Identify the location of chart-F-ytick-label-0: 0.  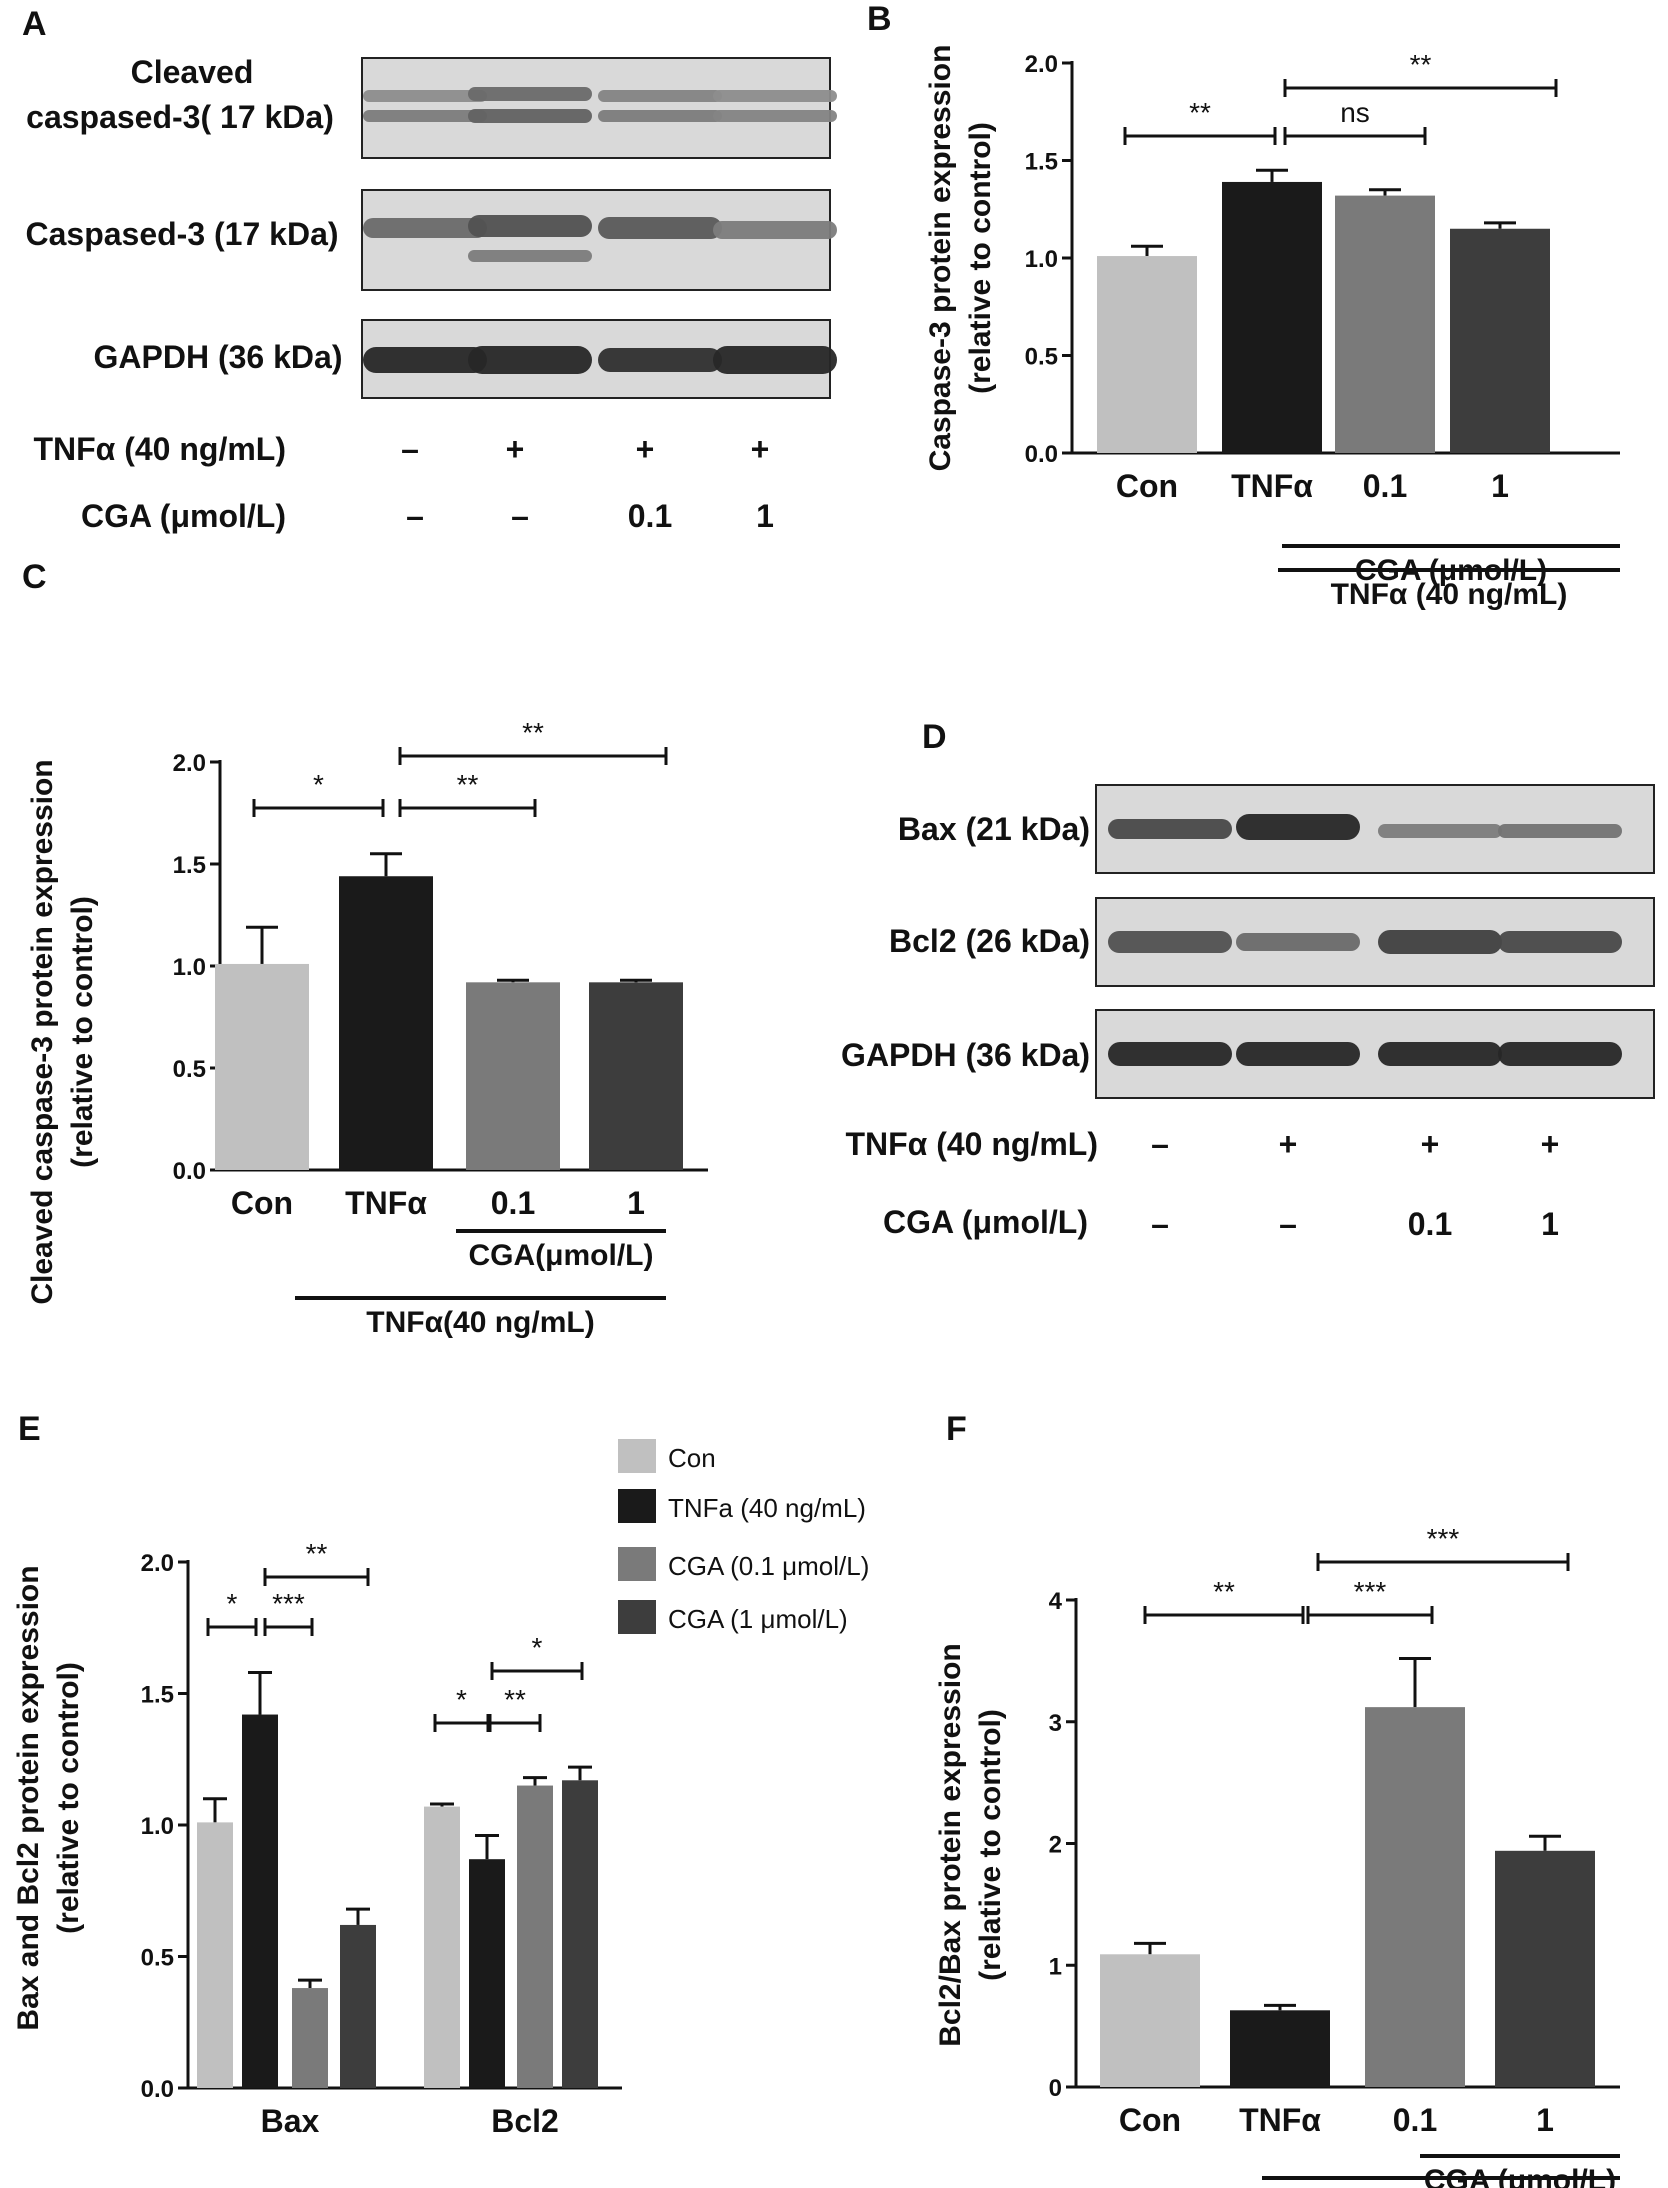
(1055, 2088).